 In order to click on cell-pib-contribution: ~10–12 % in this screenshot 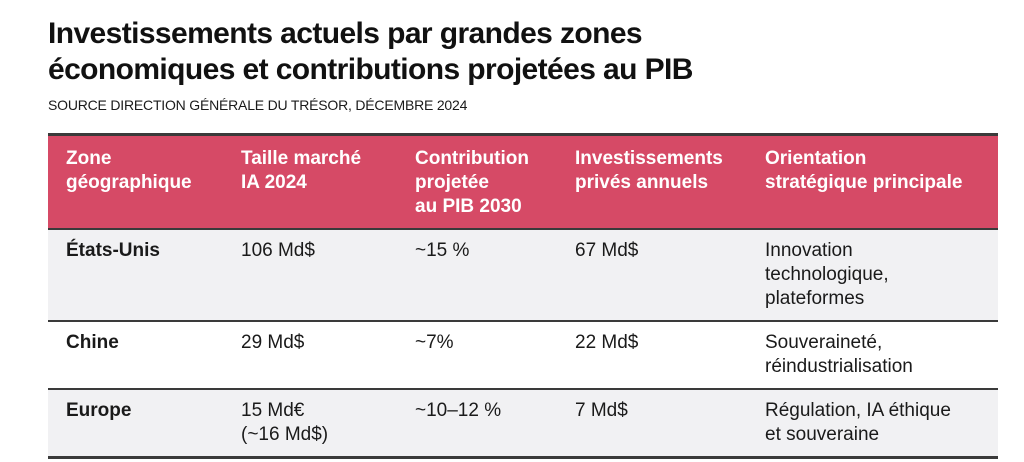, I will do `click(458, 410)`.